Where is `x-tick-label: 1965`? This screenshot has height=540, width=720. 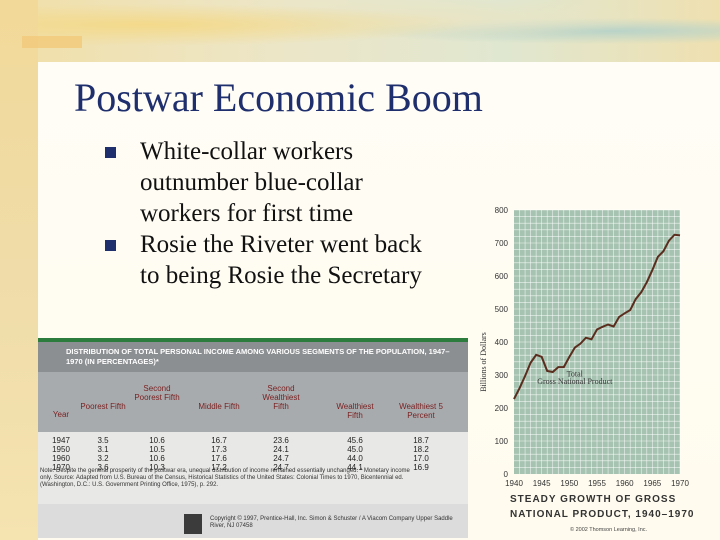
x-tick-label: 1965 is located at coordinates (652, 483).